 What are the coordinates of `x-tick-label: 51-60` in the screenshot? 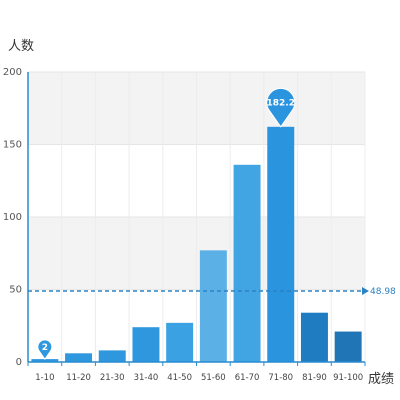 It's located at (213, 378).